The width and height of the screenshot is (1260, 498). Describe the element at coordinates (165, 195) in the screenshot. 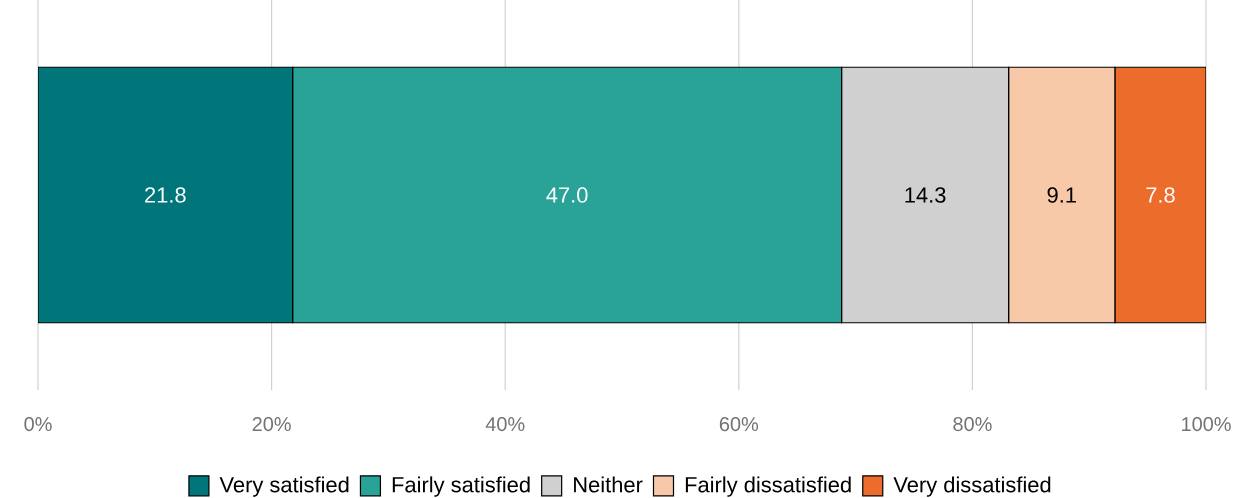

I see `data-label: 21.8` at that location.